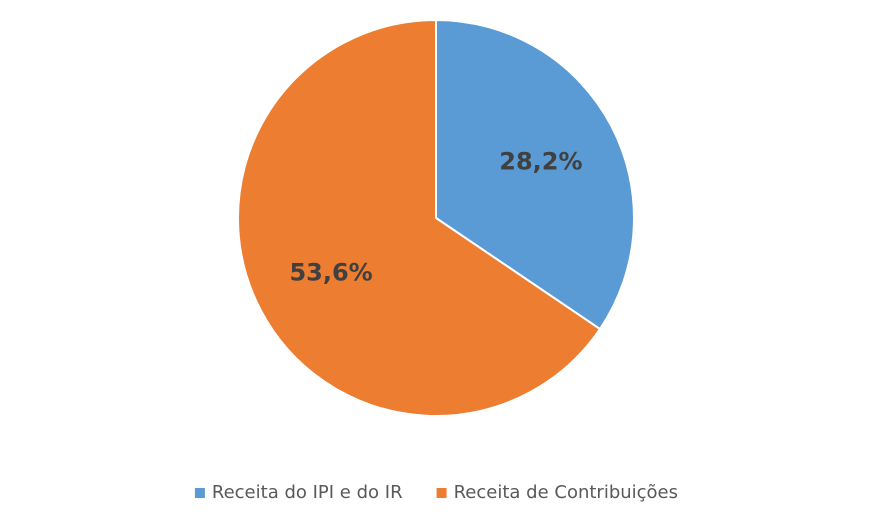 The image size is (873, 527). Describe the element at coordinates (307, 492) in the screenshot. I see `legend-label-1: Receita do IPI e do IR` at that location.